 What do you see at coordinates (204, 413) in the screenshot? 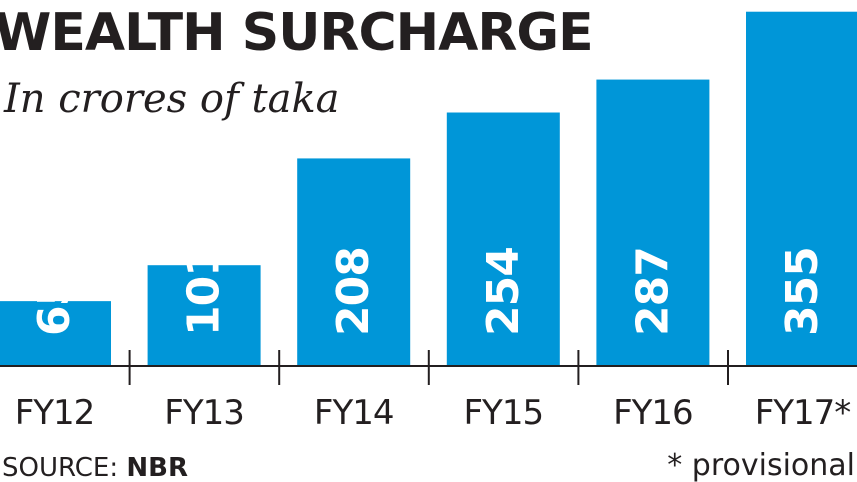
I see `x-tick-label: FY13` at bounding box center [204, 413].